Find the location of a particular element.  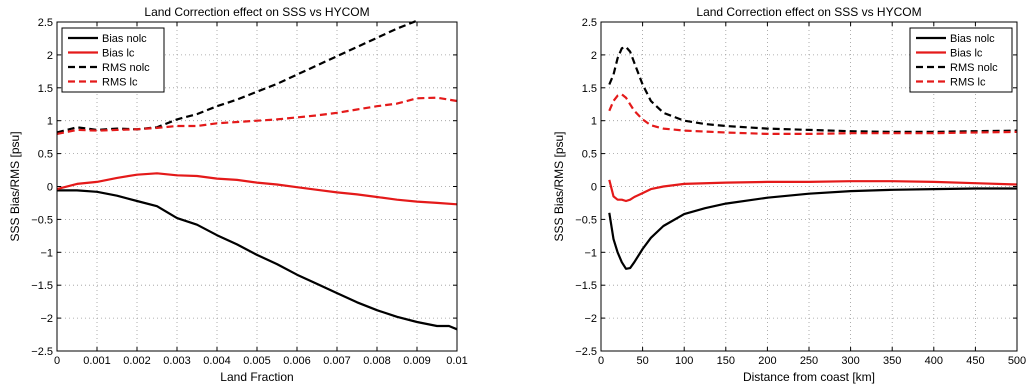

x-tick-label: 0.009 is located at coordinates (417, 361).